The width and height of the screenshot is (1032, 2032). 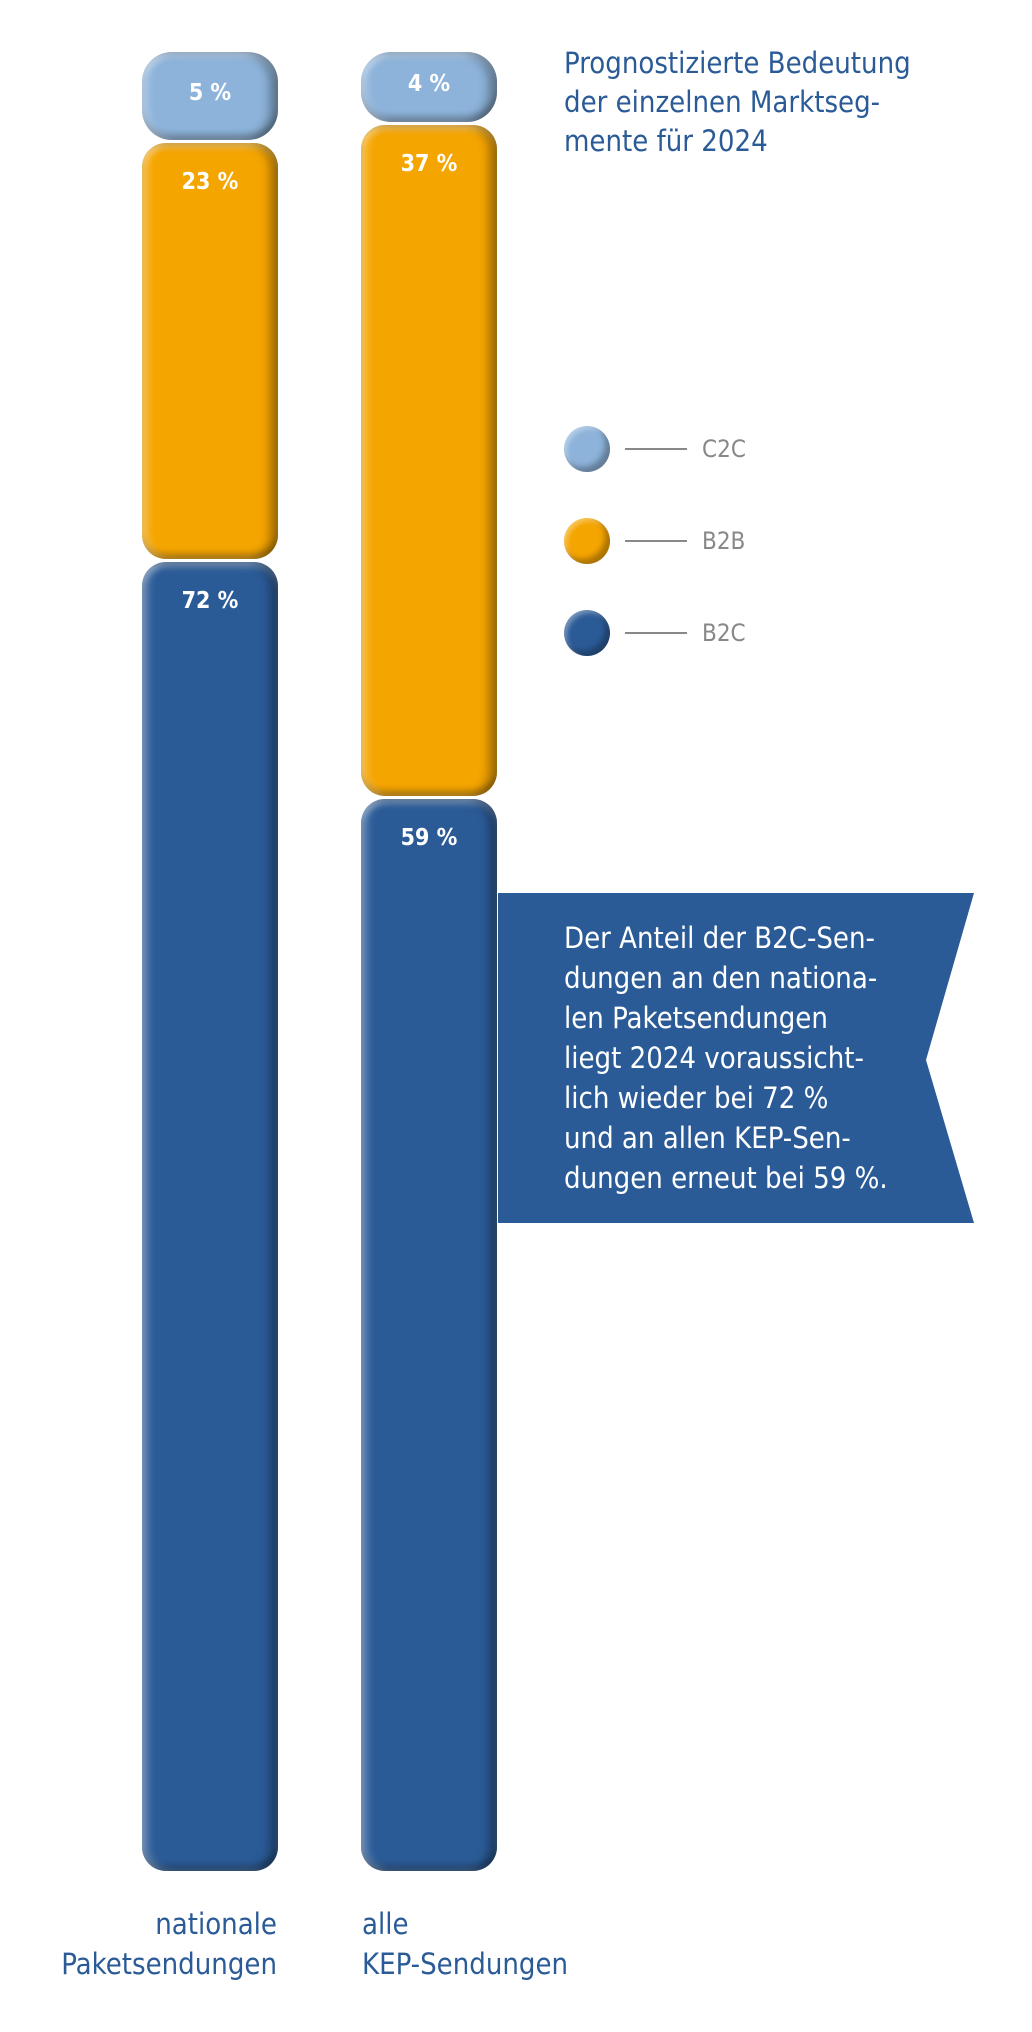 What do you see at coordinates (210, 1216) in the screenshot?
I see `bar-b2c-0: 72 %` at bounding box center [210, 1216].